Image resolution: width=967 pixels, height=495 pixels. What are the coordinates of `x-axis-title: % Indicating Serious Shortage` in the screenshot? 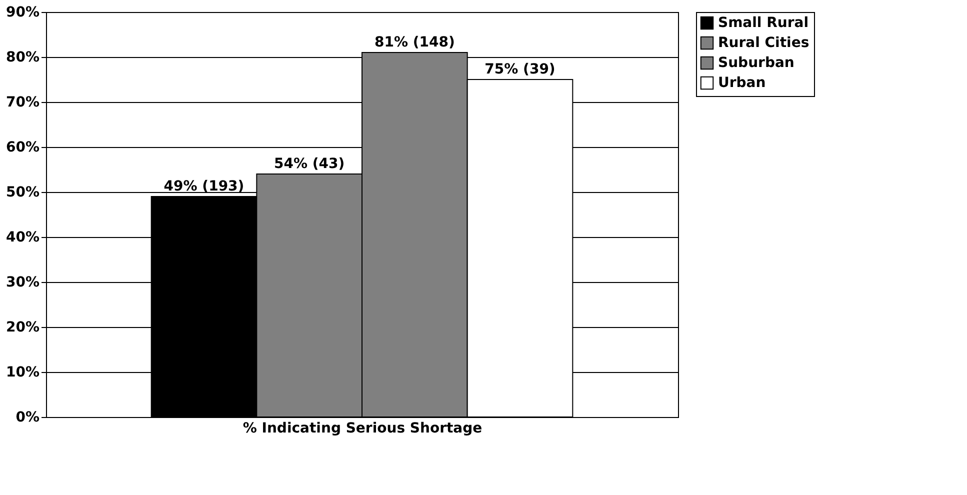 It's located at (362, 428).